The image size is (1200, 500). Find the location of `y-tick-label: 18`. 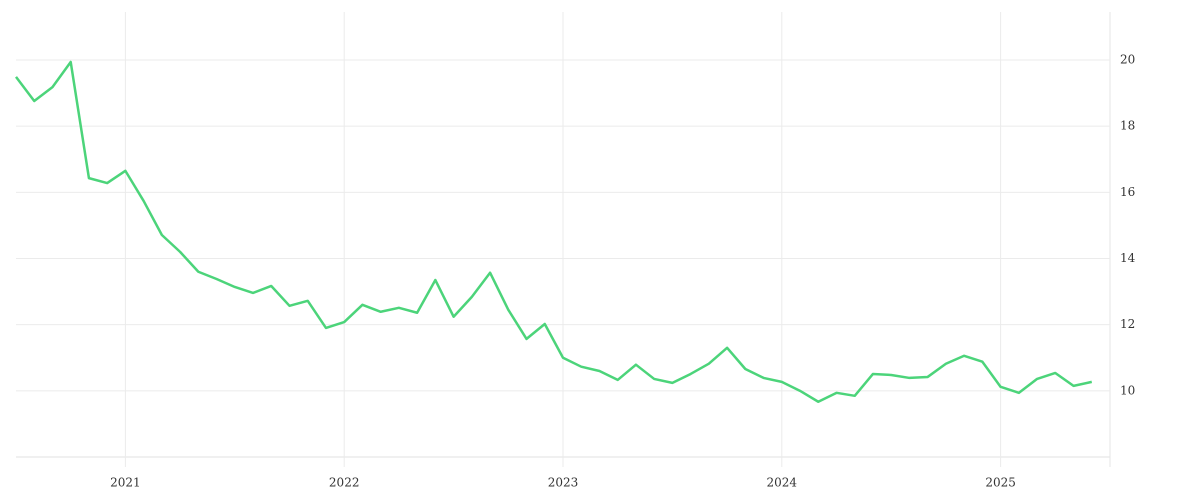

y-tick-label: 18 is located at coordinates (1127, 126).